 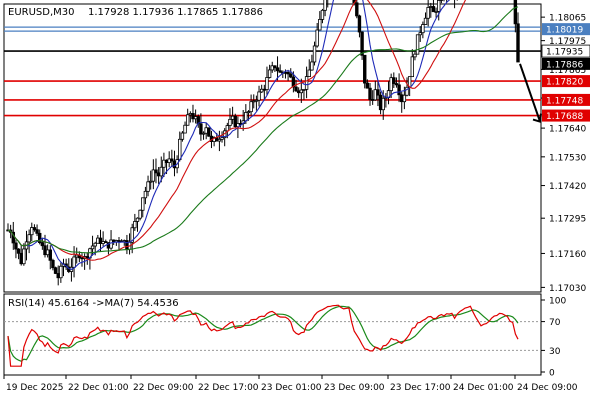 I want to click on price-tick-label: 1.17160, so click(x=567, y=255).